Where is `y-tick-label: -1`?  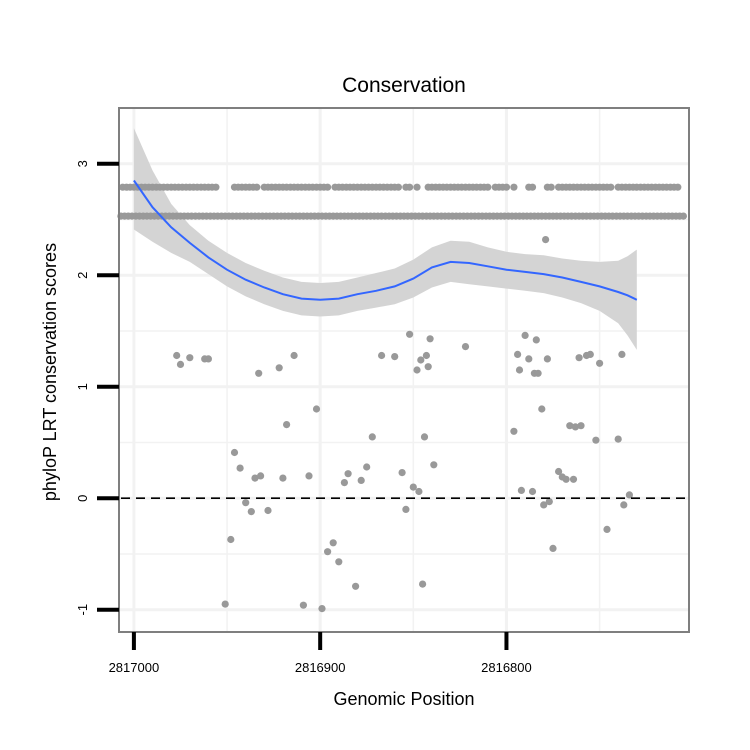 y-tick-label: -1 is located at coordinates (82, 610).